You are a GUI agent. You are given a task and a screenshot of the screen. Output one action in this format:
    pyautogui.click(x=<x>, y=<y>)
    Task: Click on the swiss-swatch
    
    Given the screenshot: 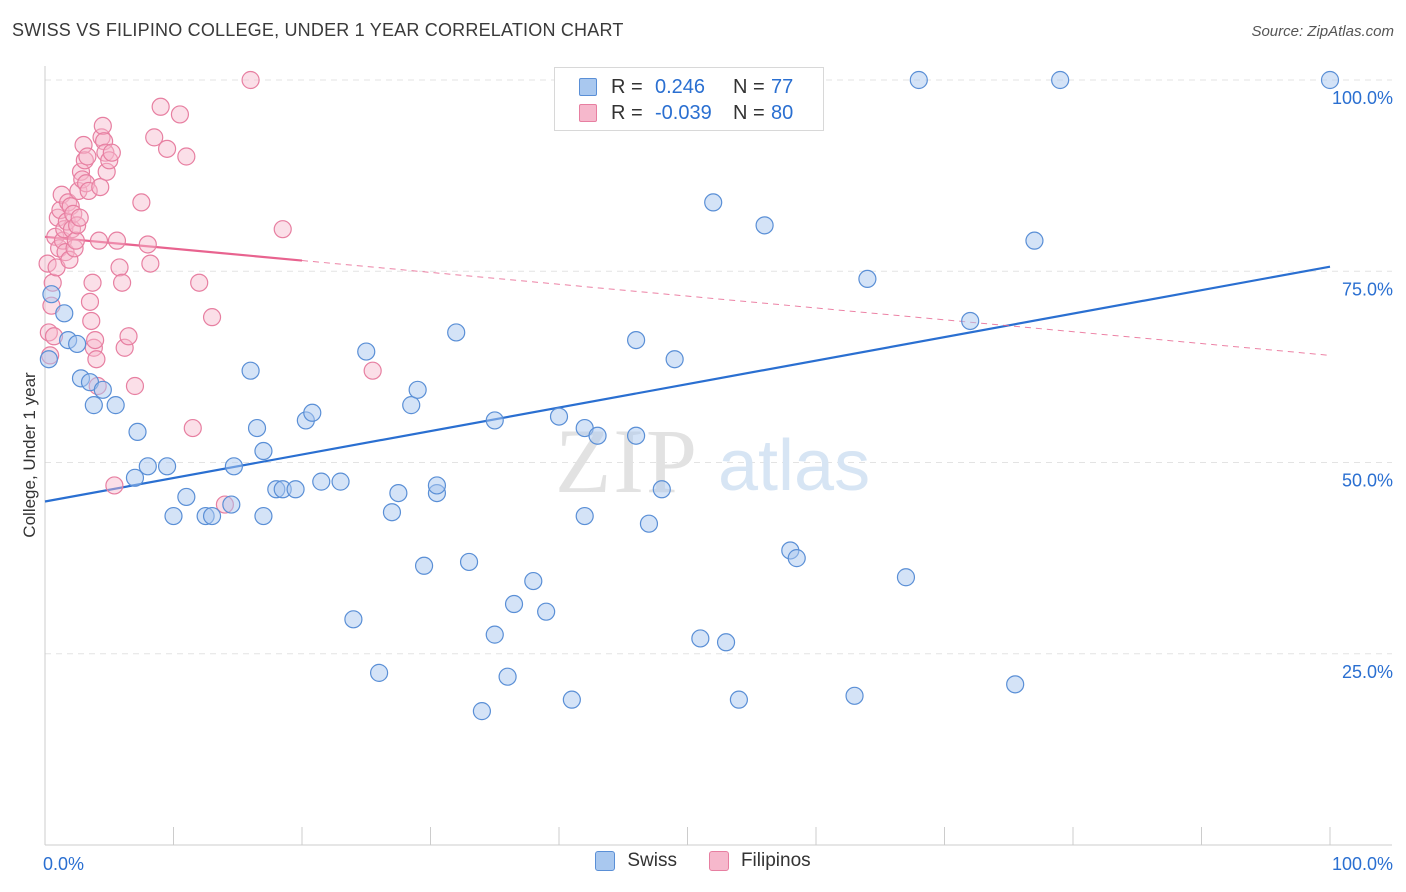 What is the action you would take?
    pyautogui.click(x=605, y=861)
    